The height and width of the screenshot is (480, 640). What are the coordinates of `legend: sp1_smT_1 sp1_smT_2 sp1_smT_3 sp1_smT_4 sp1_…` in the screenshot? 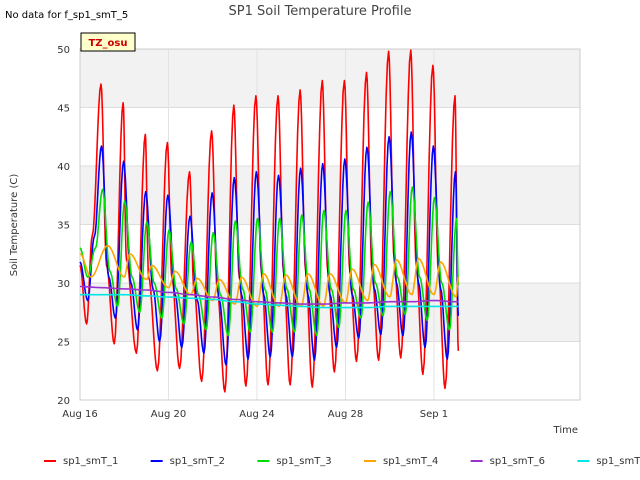 It's located at (342, 461).